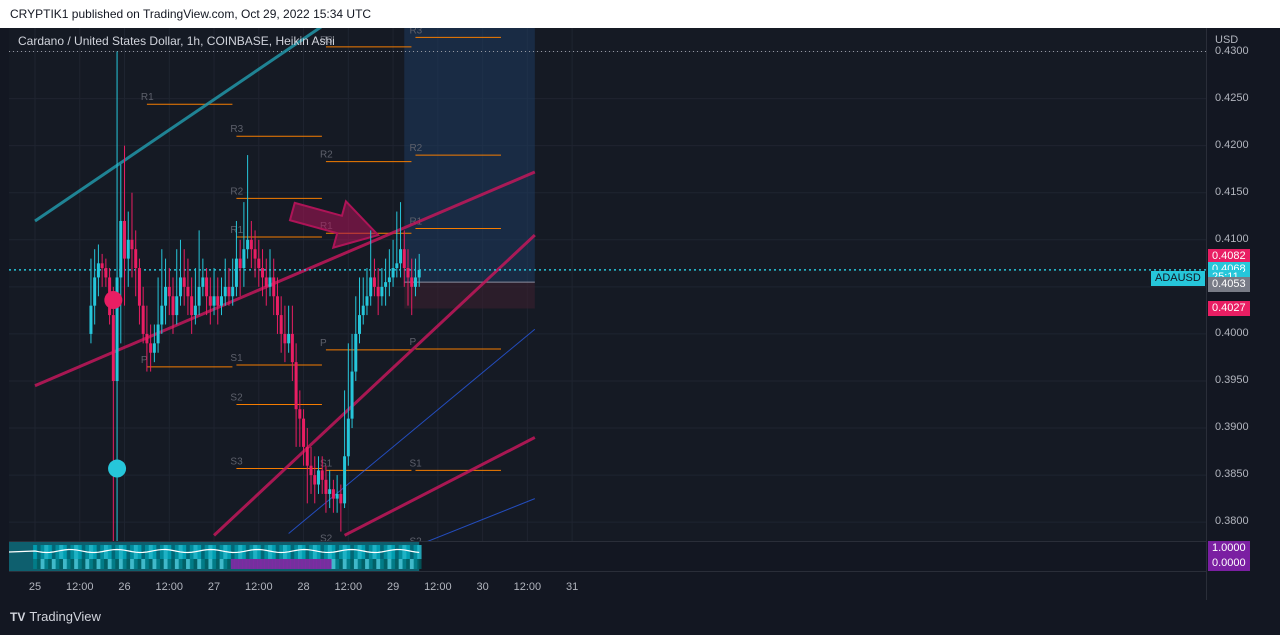 The width and height of the screenshot is (1280, 635). I want to click on trendline-pink-channel, so click(374, 385).